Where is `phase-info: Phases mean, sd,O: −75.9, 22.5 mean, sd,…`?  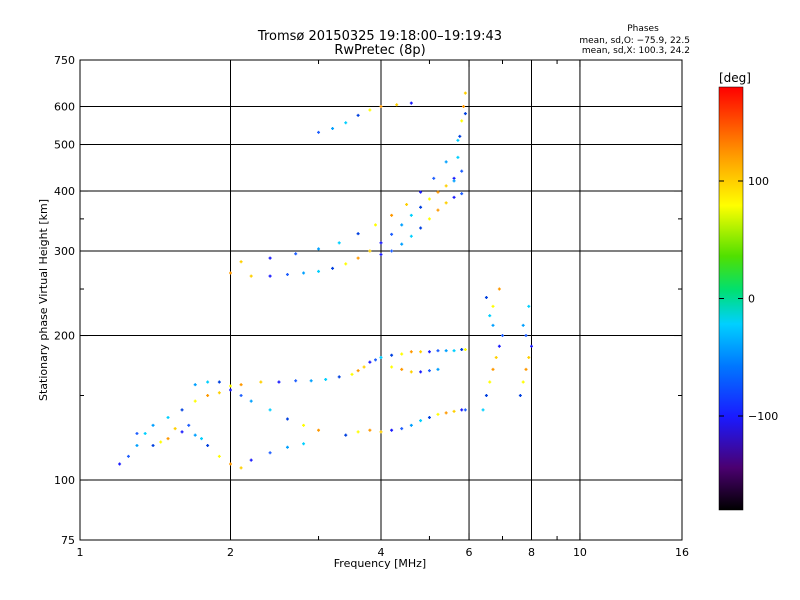
phase-info: Phases mean, sd,O: −75.9, 22.5 mean, sd,… is located at coordinates (634, 40).